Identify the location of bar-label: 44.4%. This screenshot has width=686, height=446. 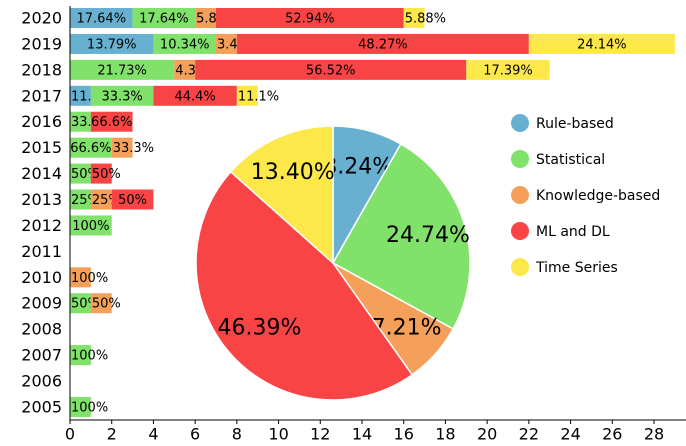
(194, 96).